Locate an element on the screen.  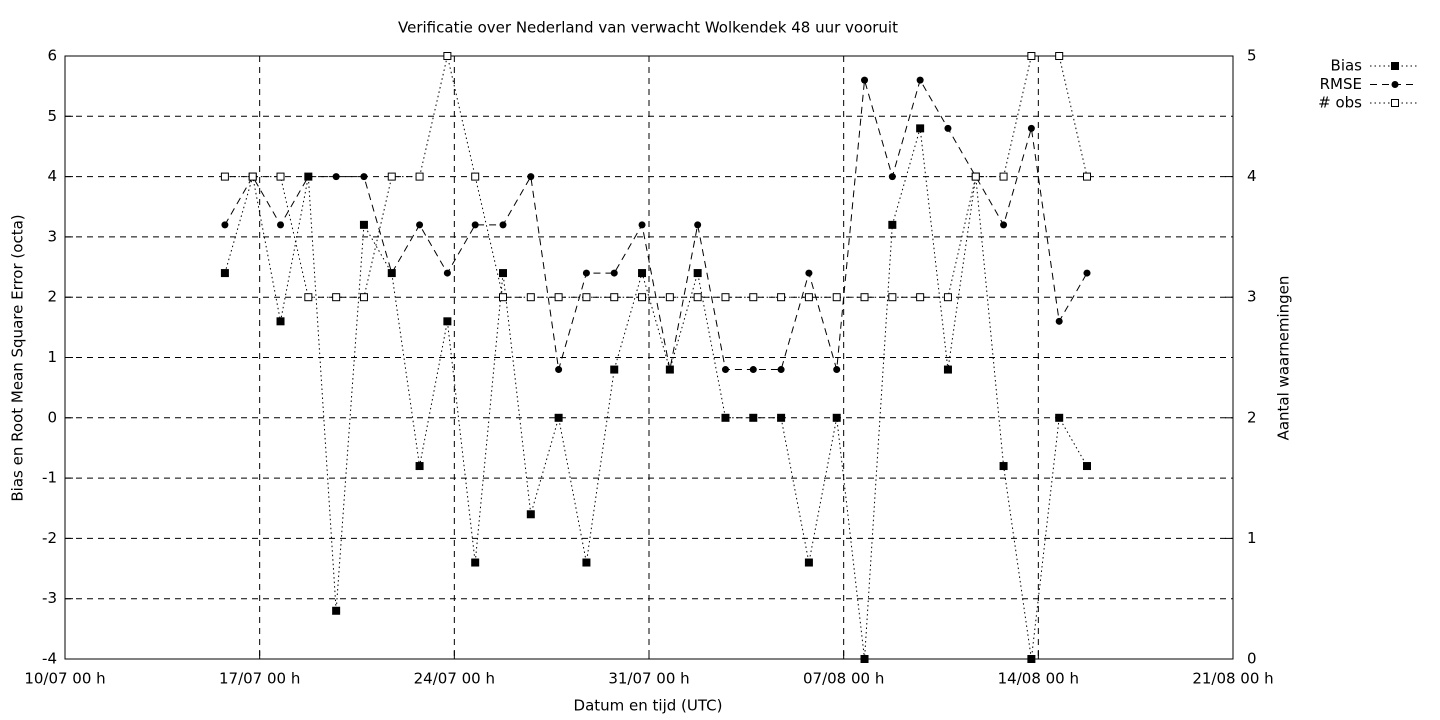
y-tick-label: -4 is located at coordinates (49, 659).